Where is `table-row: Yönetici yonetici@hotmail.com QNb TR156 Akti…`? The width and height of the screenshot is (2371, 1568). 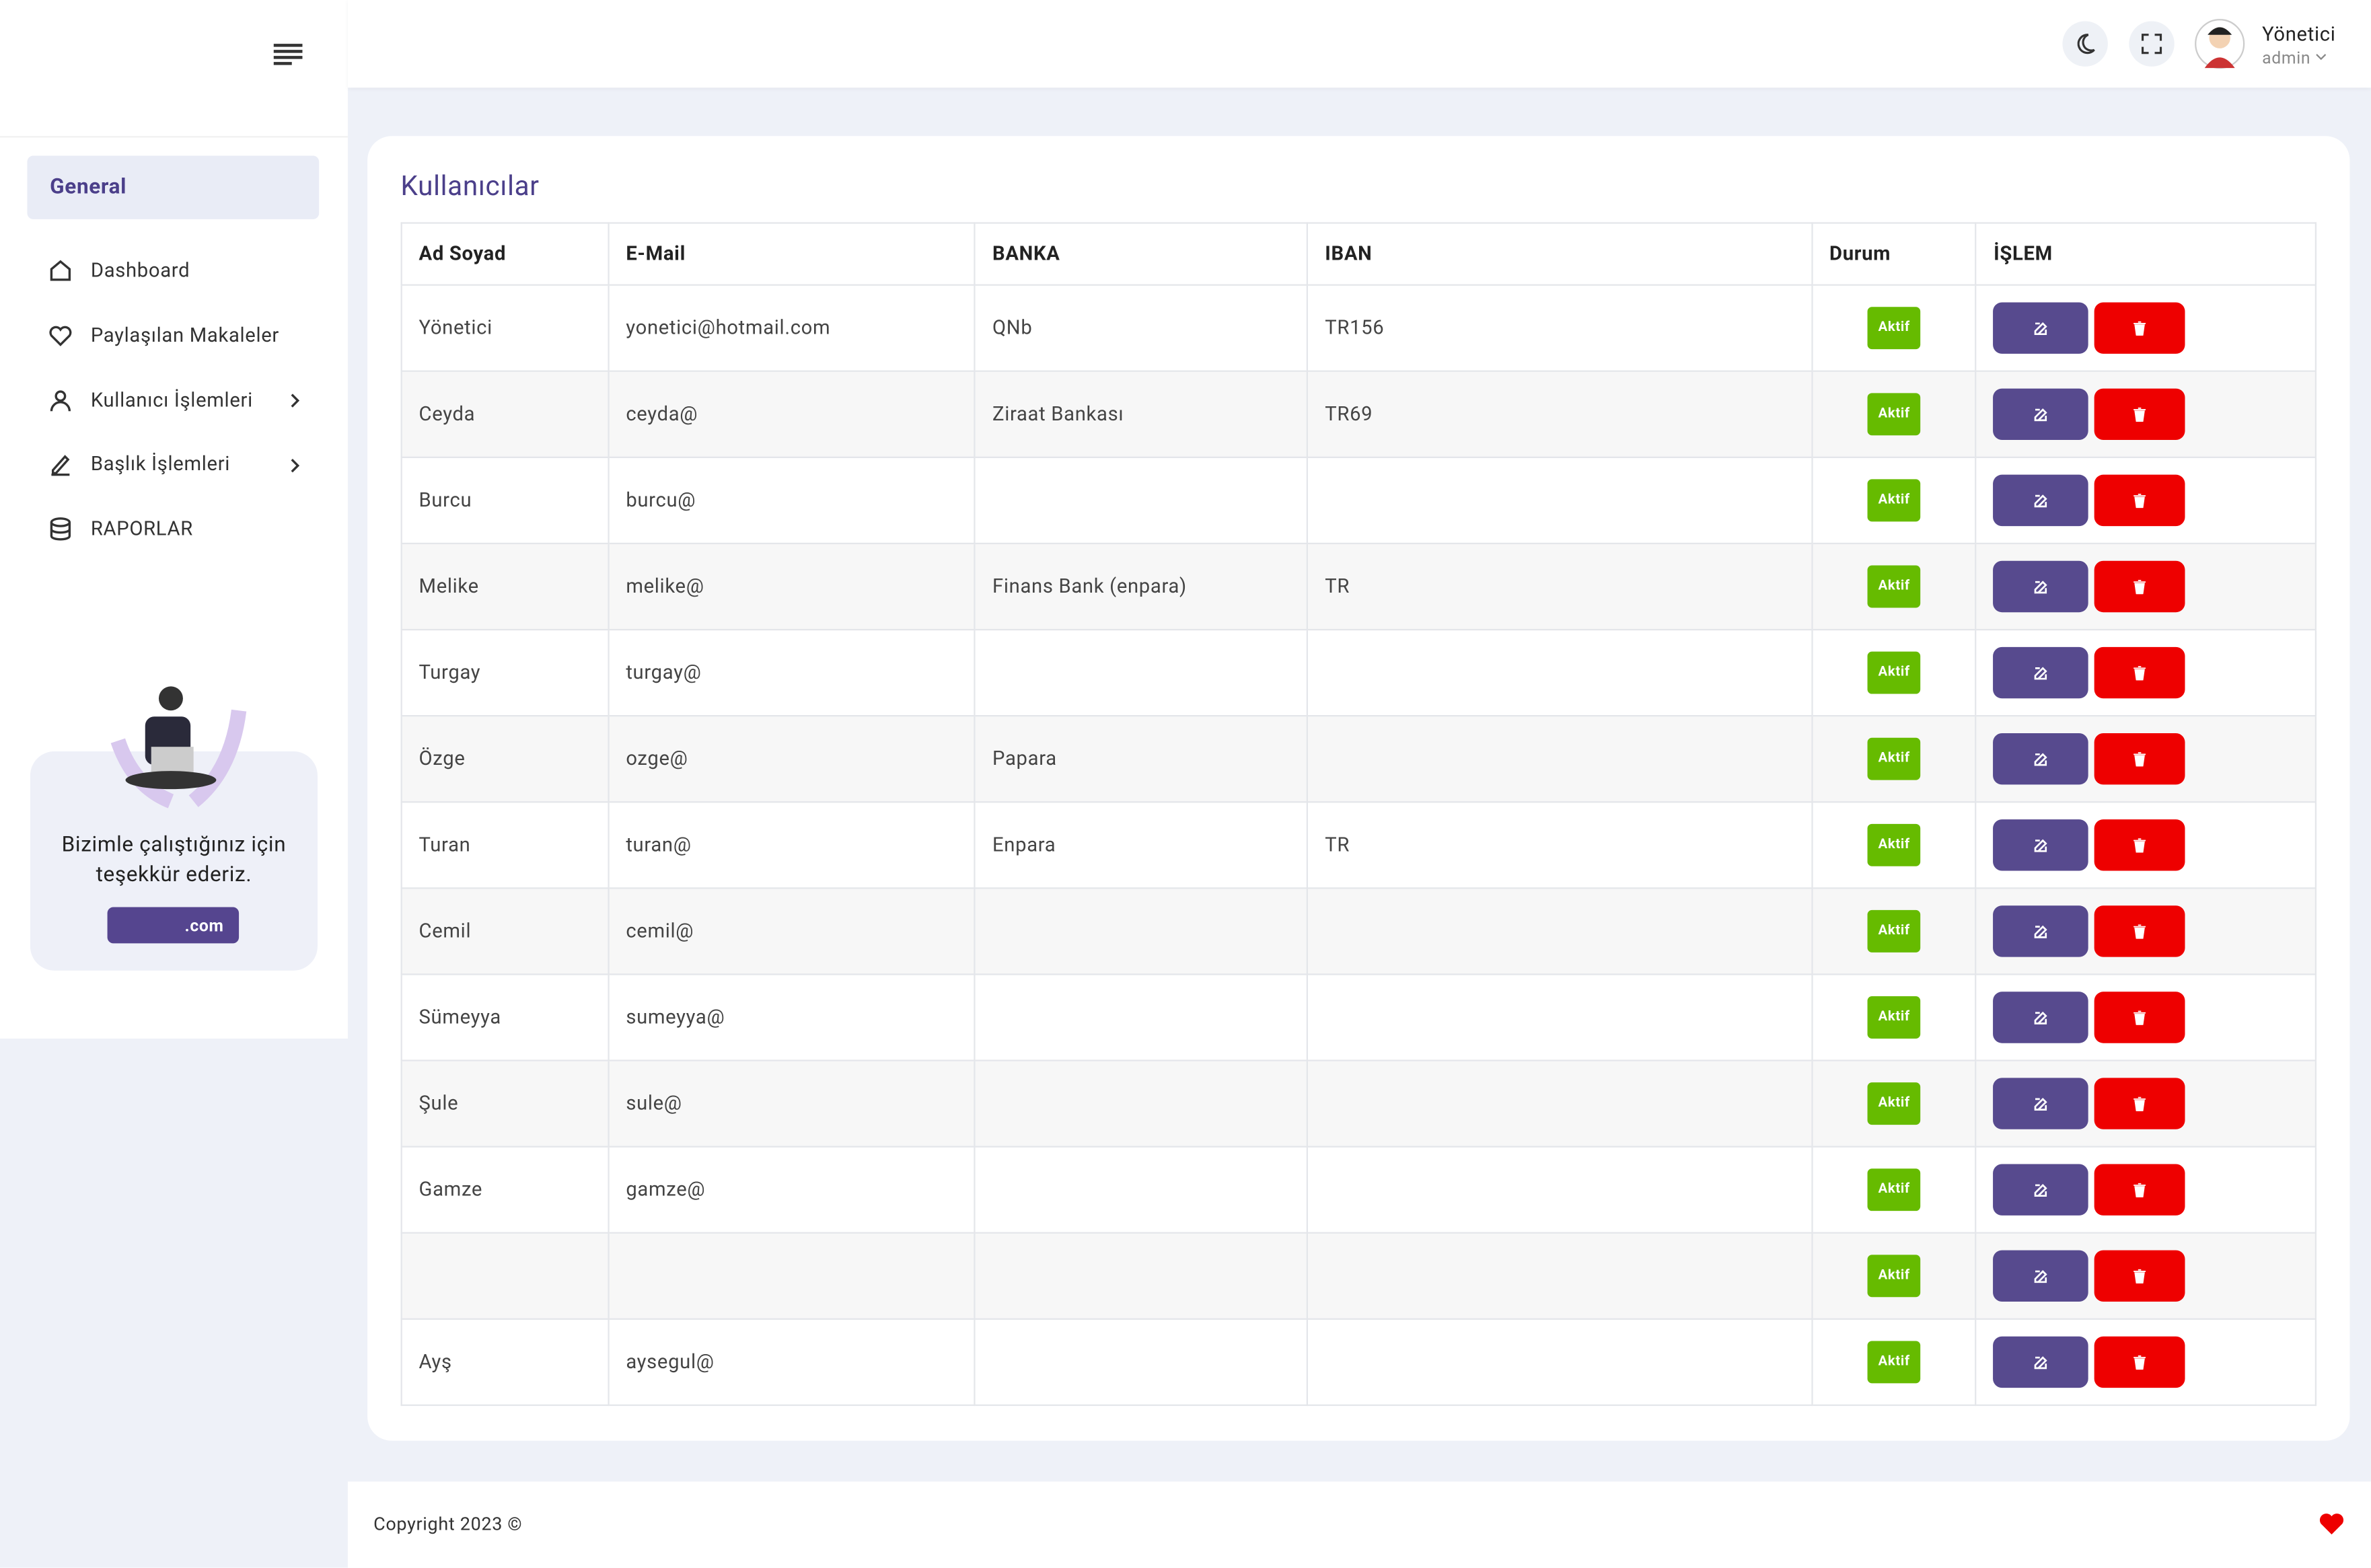
table-row: Yönetici yonetici@hotmail.com QNb TR156 Akti… is located at coordinates (1358, 328).